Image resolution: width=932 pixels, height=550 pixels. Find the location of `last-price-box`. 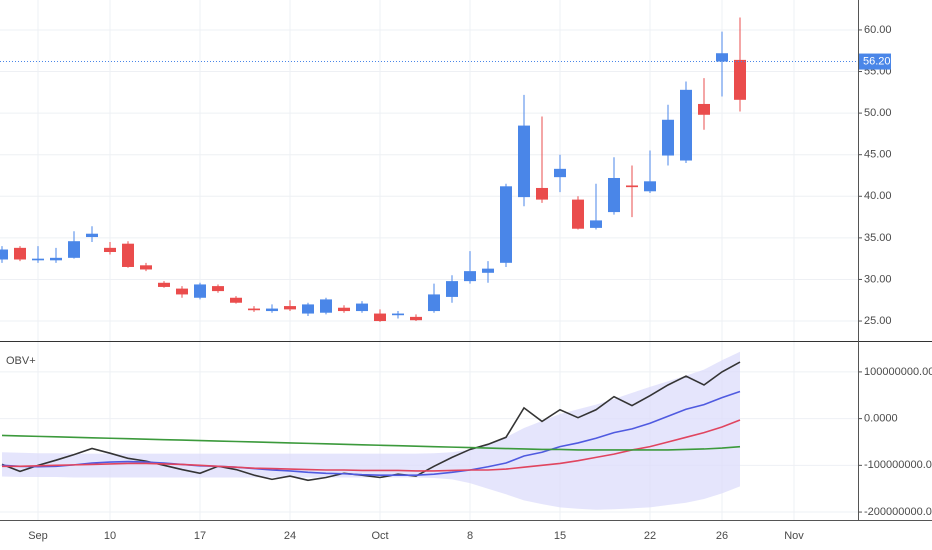

last-price-box is located at coordinates (875, 61).